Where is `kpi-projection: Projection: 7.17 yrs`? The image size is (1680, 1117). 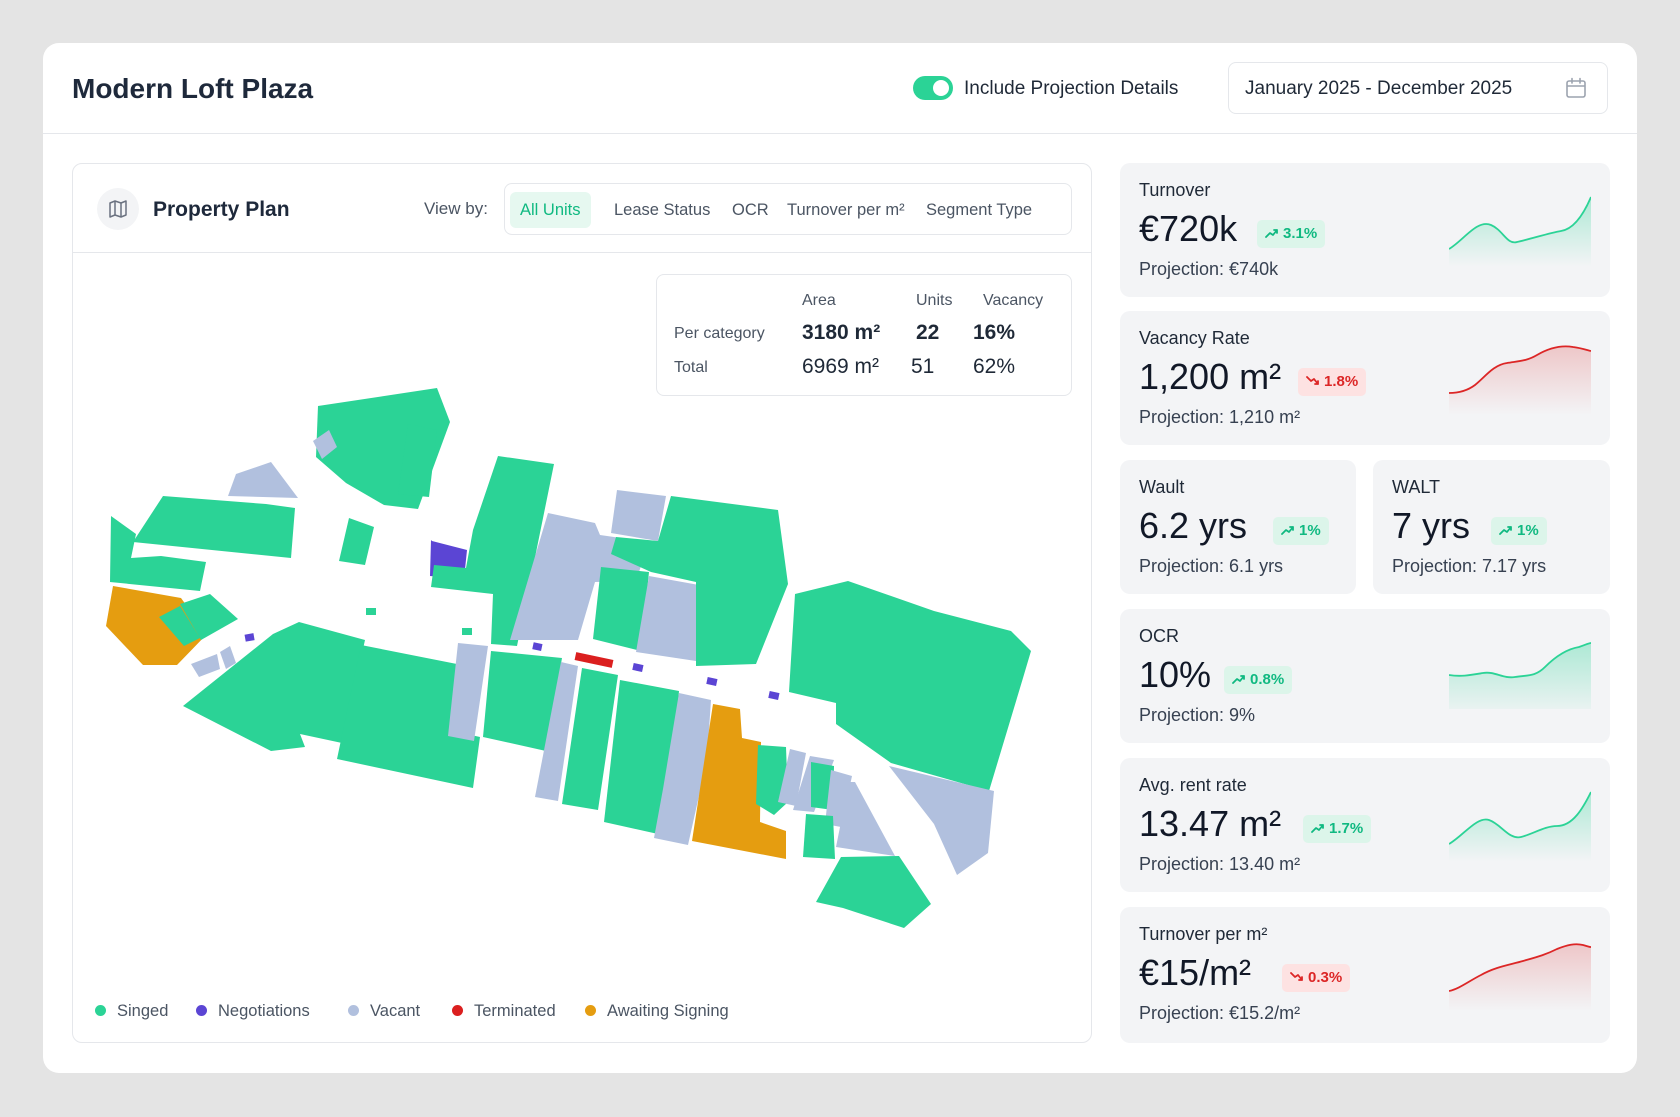 kpi-projection: Projection: 7.17 yrs is located at coordinates (1469, 566).